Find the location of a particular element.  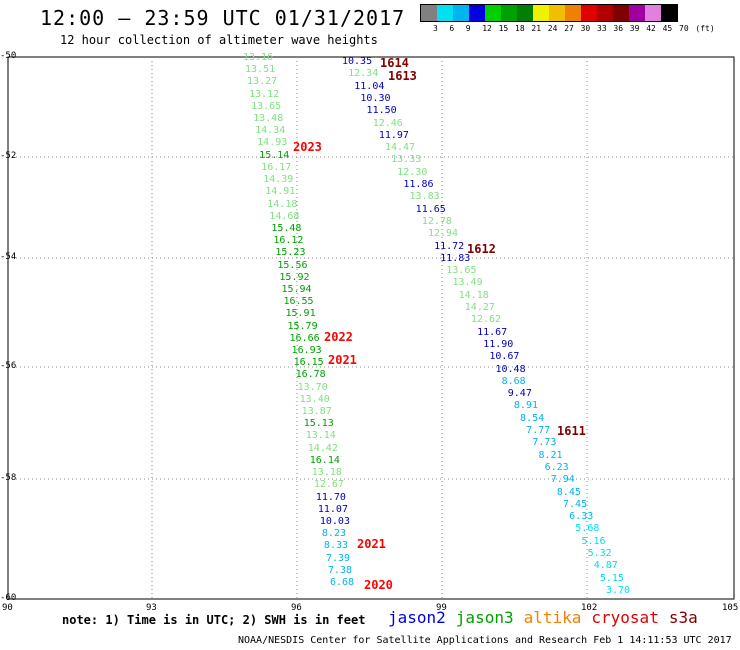

wave-height-value: 11.65 is located at coordinates (430, 209).